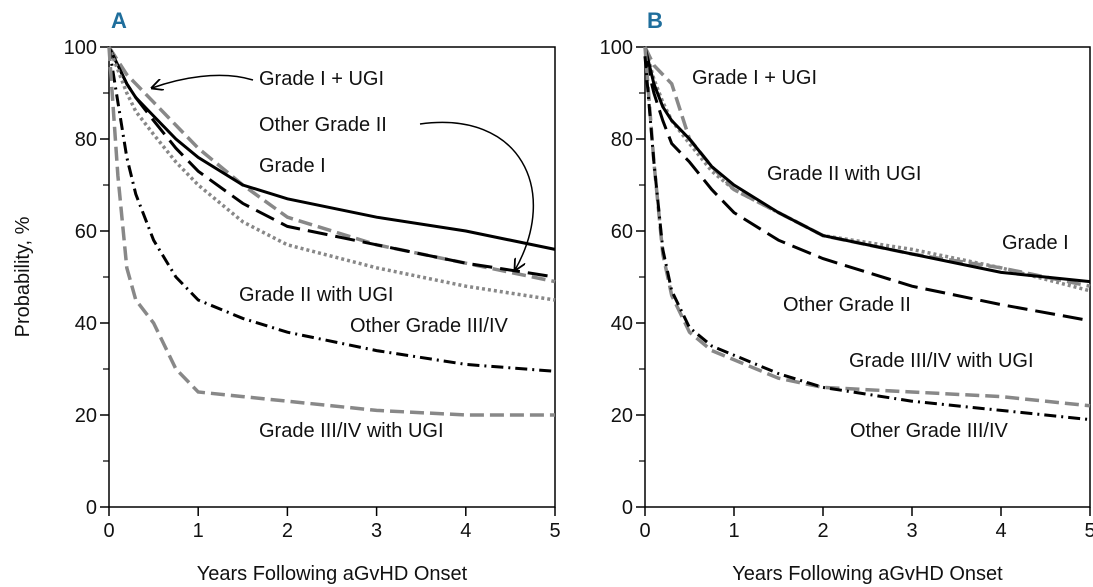  What do you see at coordinates (331, 148) in the screenshot?
I see `survival-curve` at bounding box center [331, 148].